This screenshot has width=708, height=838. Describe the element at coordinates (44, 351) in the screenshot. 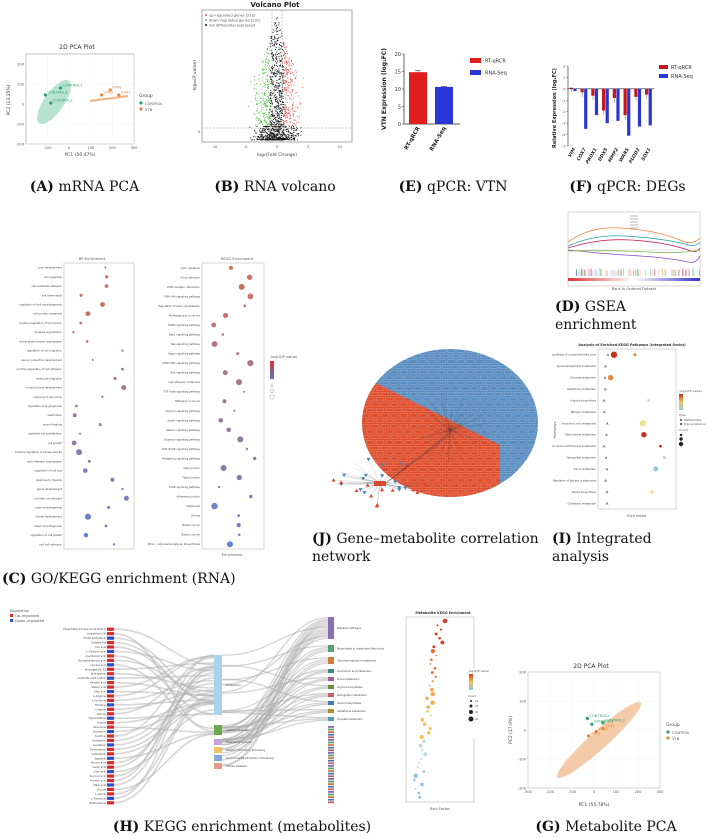

I see `bp-term-label: regulation of cell migration` at that location.